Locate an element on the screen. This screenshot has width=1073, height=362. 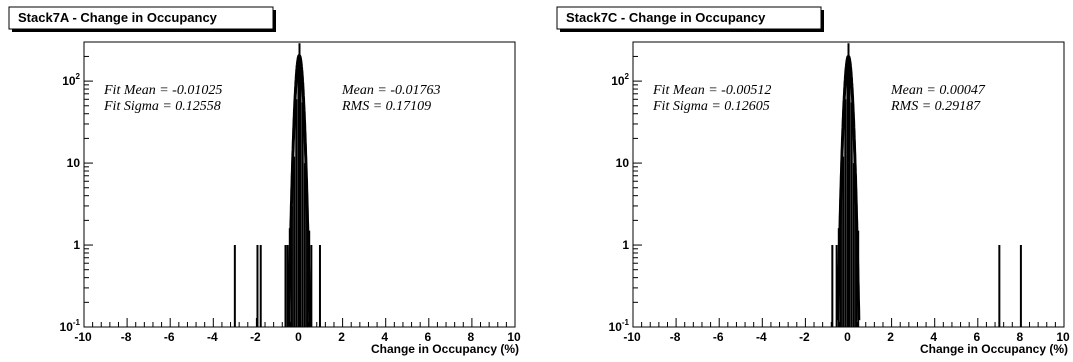
fit-stat: Fit Sigma = 0.12605 is located at coordinates (711, 106).